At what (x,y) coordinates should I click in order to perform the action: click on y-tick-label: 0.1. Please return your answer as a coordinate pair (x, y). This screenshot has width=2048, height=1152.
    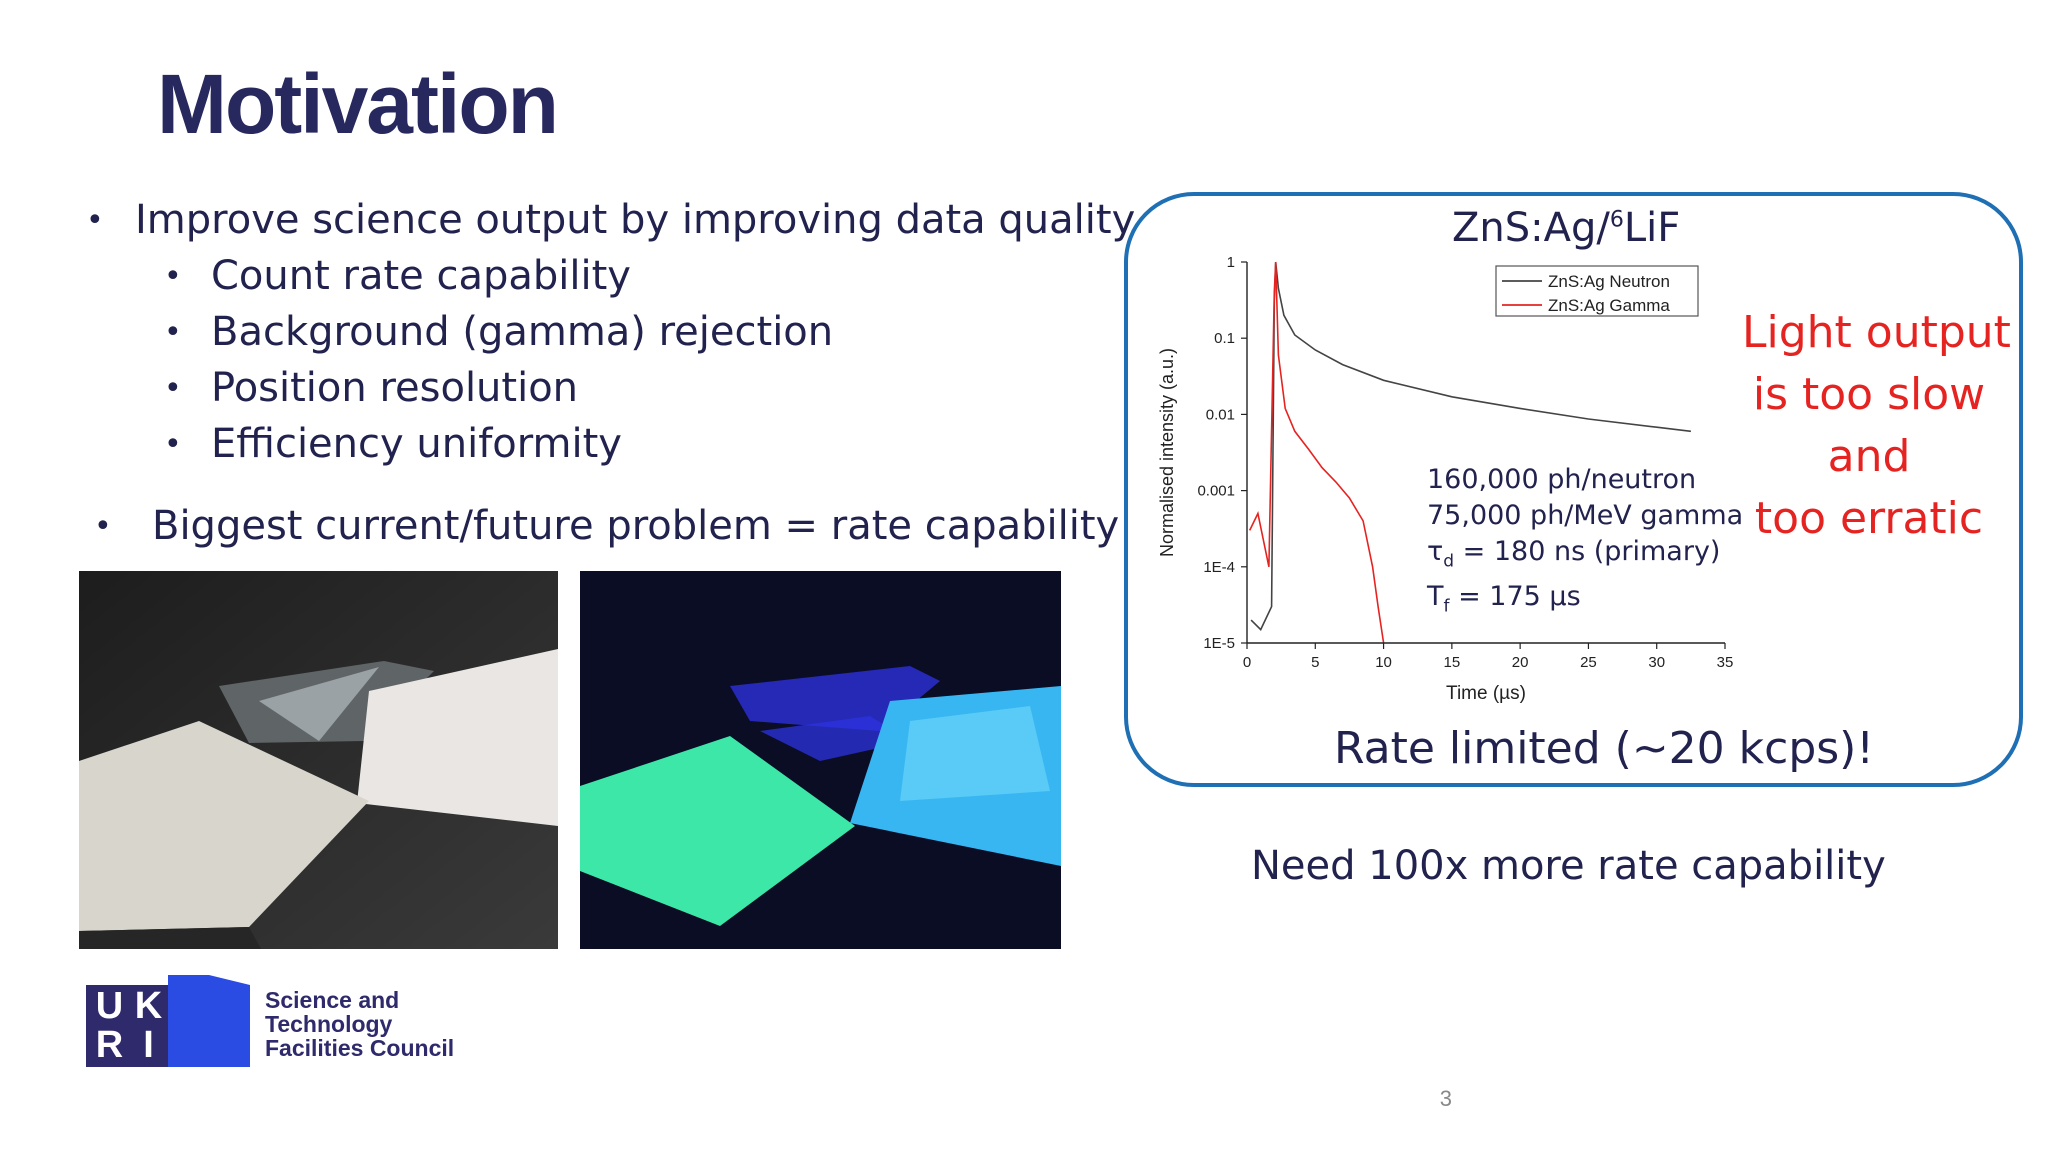
    Looking at the image, I should click on (1224, 338).